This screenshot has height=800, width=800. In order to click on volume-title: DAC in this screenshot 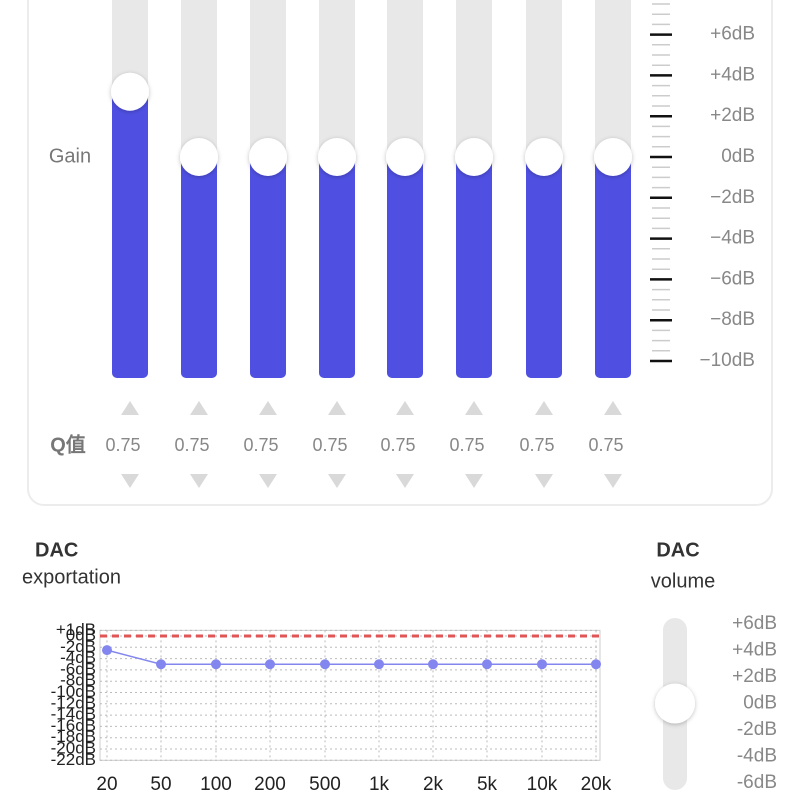, I will do `click(677, 550)`.